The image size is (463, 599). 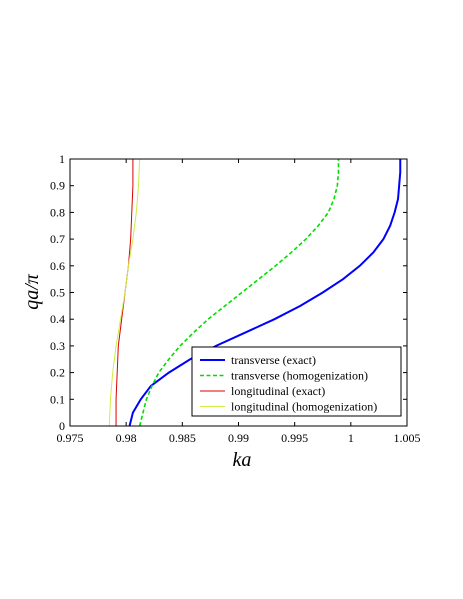 I want to click on y-tick-label: 0.6, so click(x=57, y=266).